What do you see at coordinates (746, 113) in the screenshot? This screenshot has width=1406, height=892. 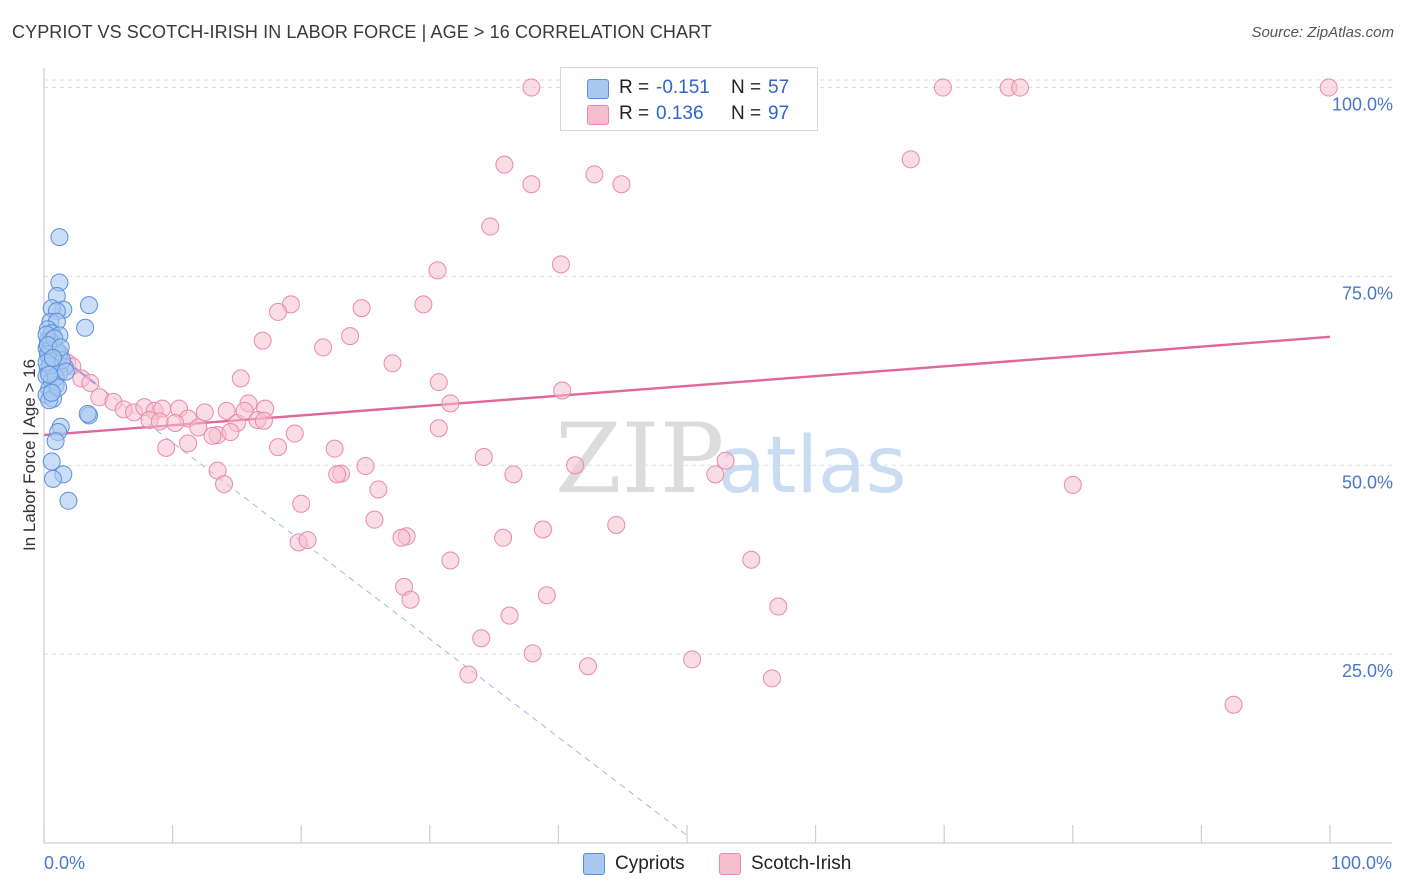 I see `legend-n-label: N =` at bounding box center [746, 113].